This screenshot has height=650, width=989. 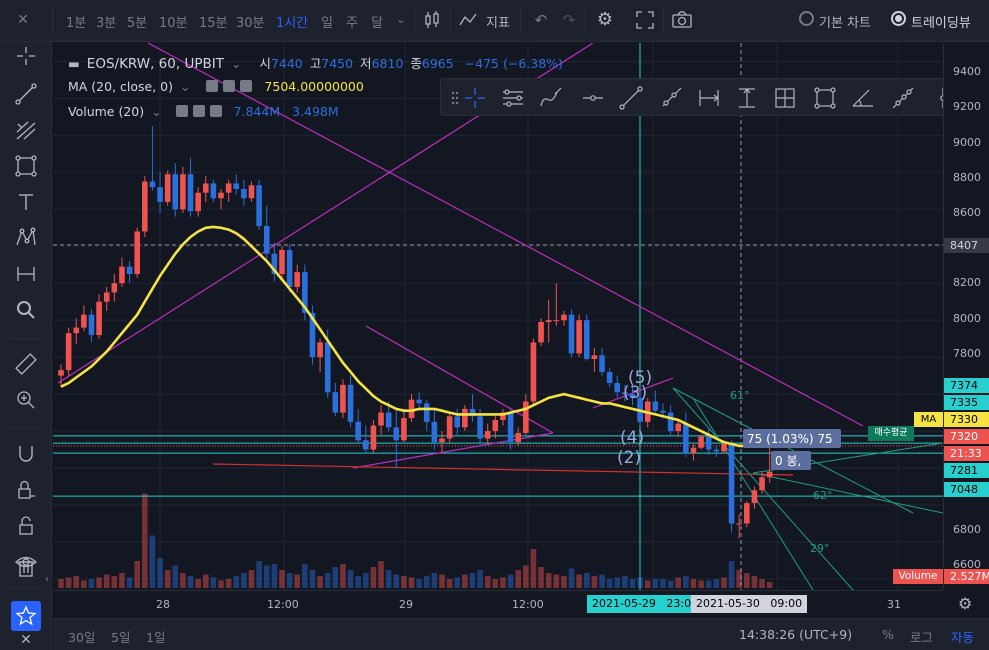 I want to click on angle-icon, so click(x=863, y=98).